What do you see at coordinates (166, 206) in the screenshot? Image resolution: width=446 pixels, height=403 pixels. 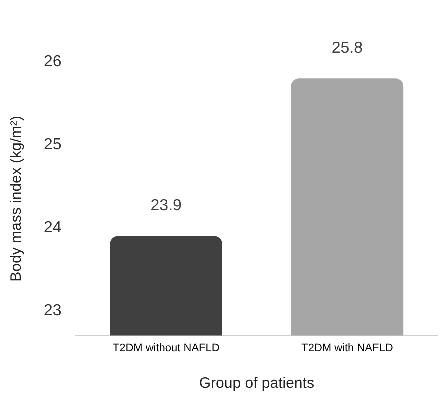 I see `data-label: 23.9` at bounding box center [166, 206].